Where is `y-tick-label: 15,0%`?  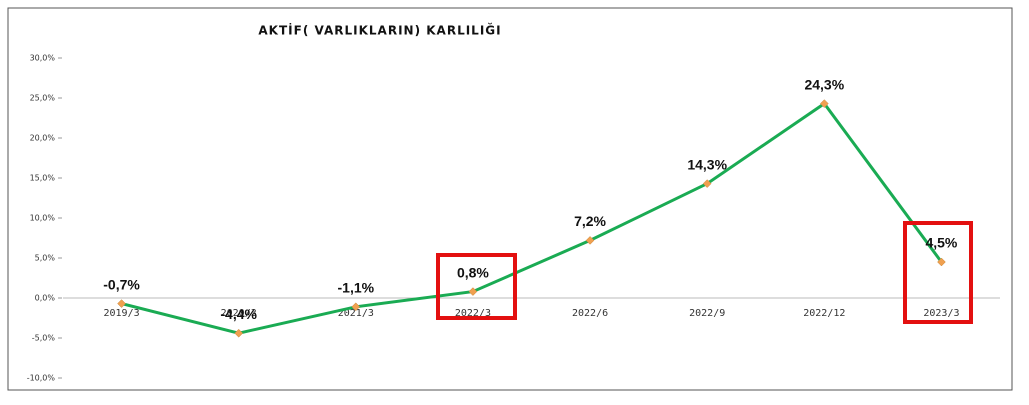
y-tick-label: 15,0% is located at coordinates (43, 178).